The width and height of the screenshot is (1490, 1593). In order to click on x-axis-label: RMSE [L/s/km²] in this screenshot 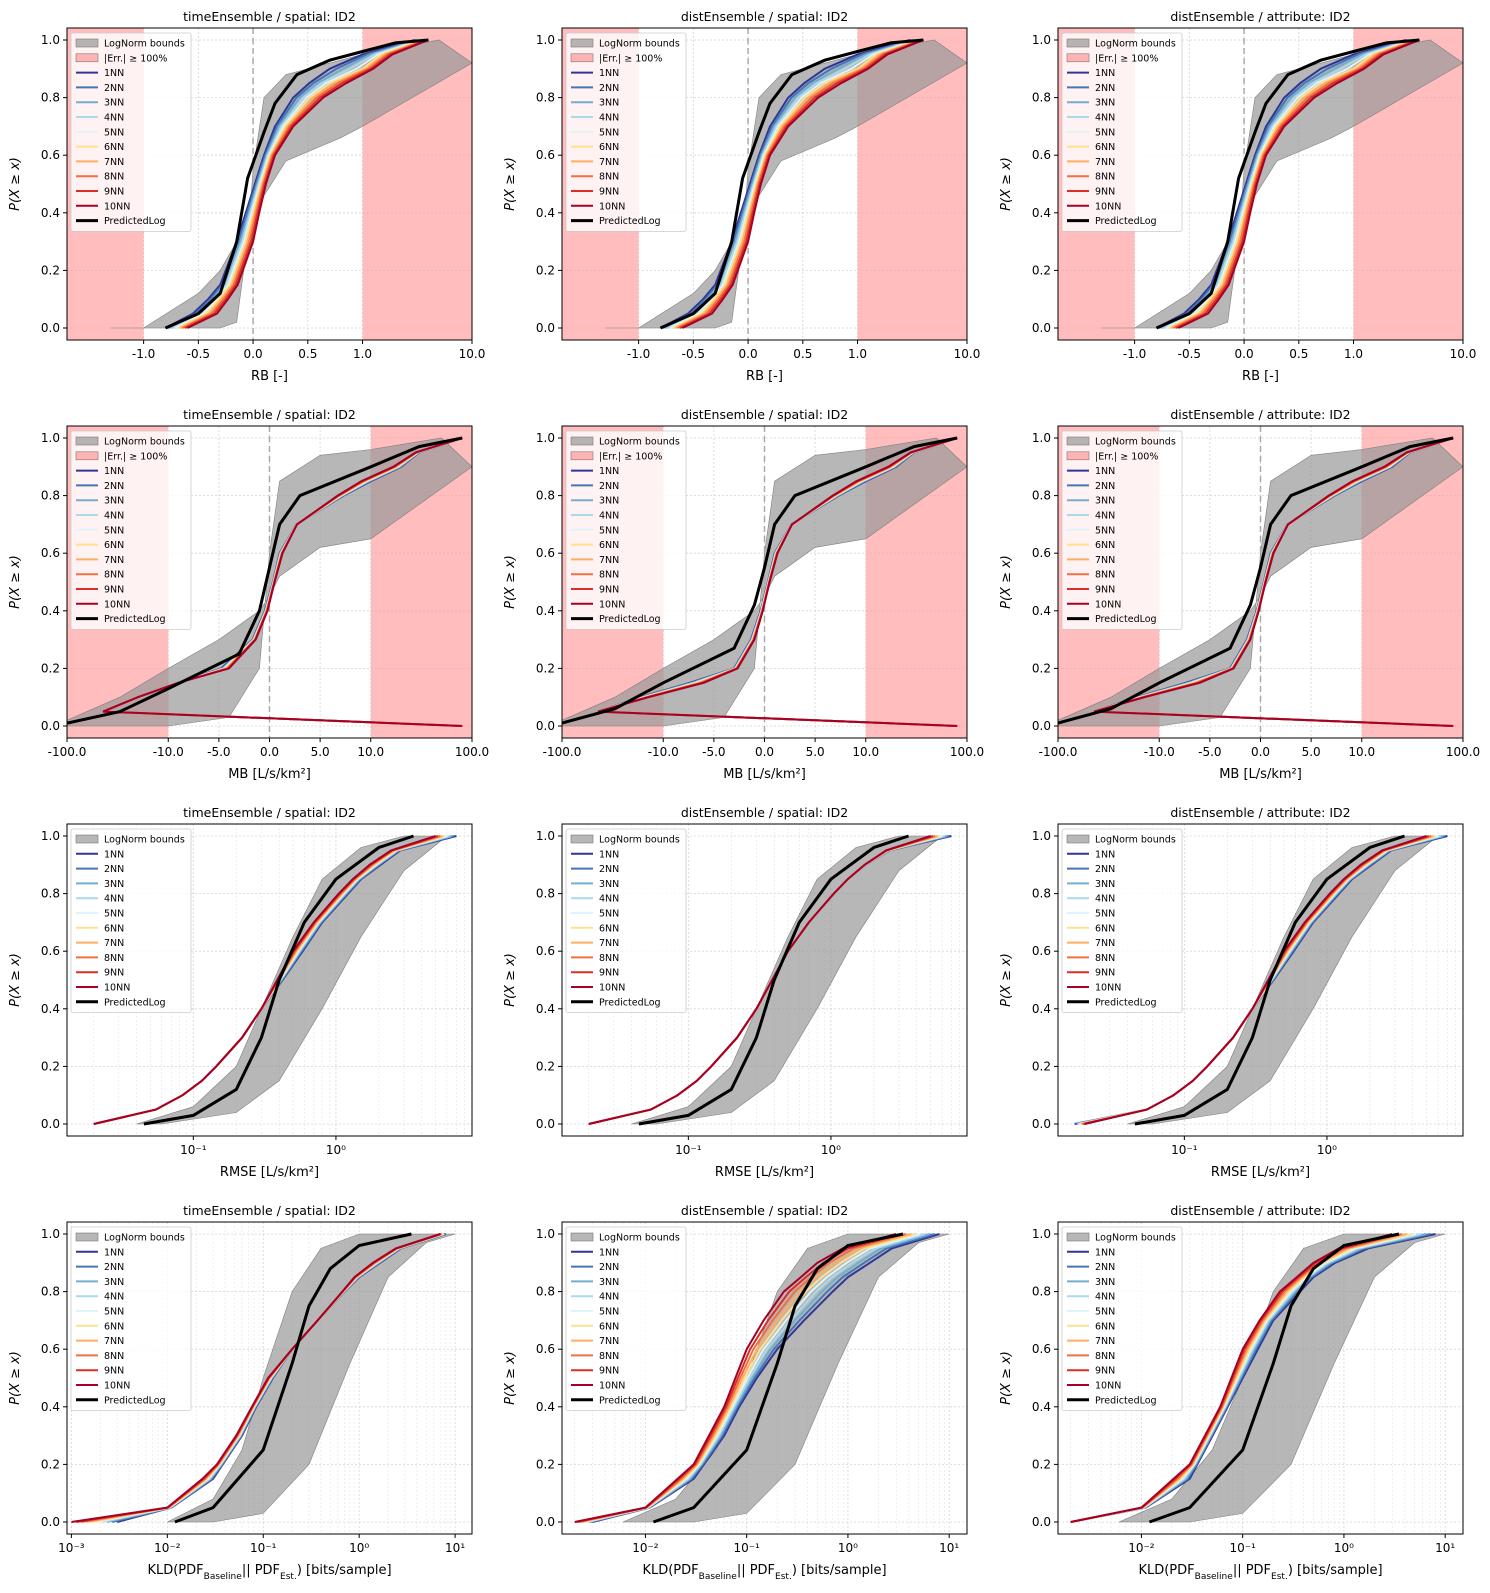, I will do `click(269, 1172)`.